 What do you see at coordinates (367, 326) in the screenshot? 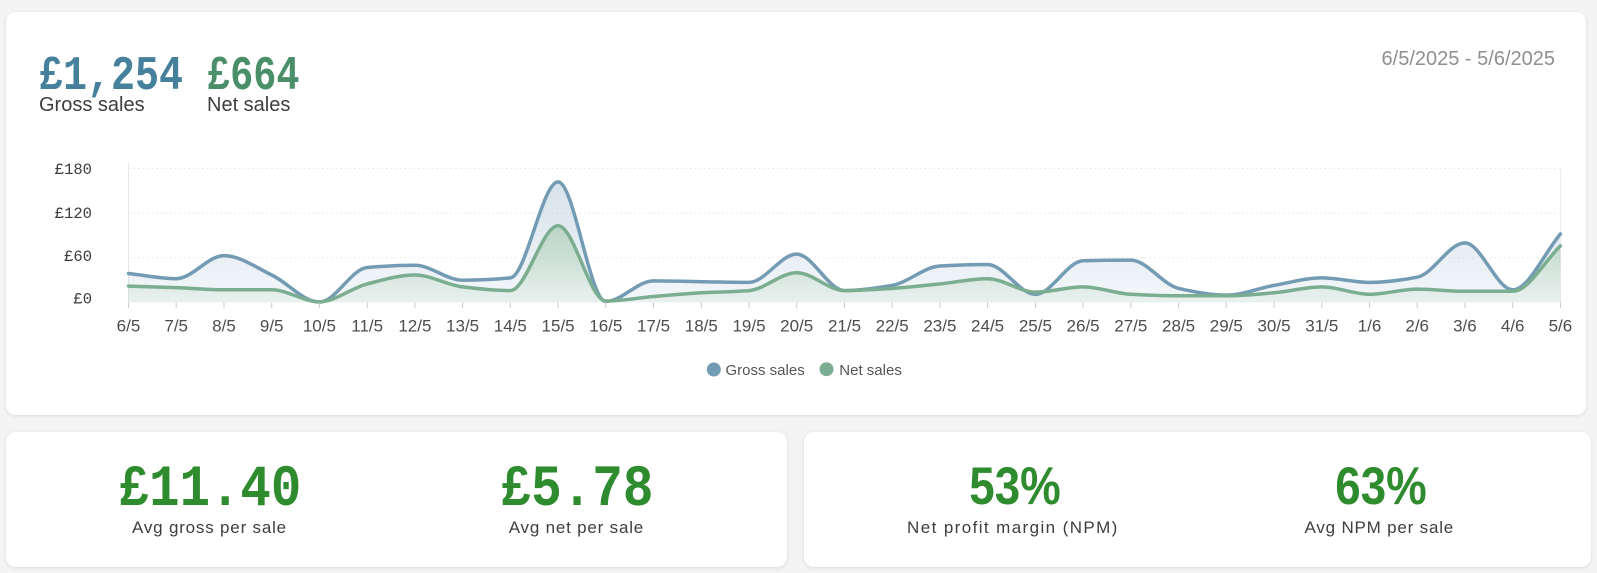
I see `svg-text: 11/5` at bounding box center [367, 326].